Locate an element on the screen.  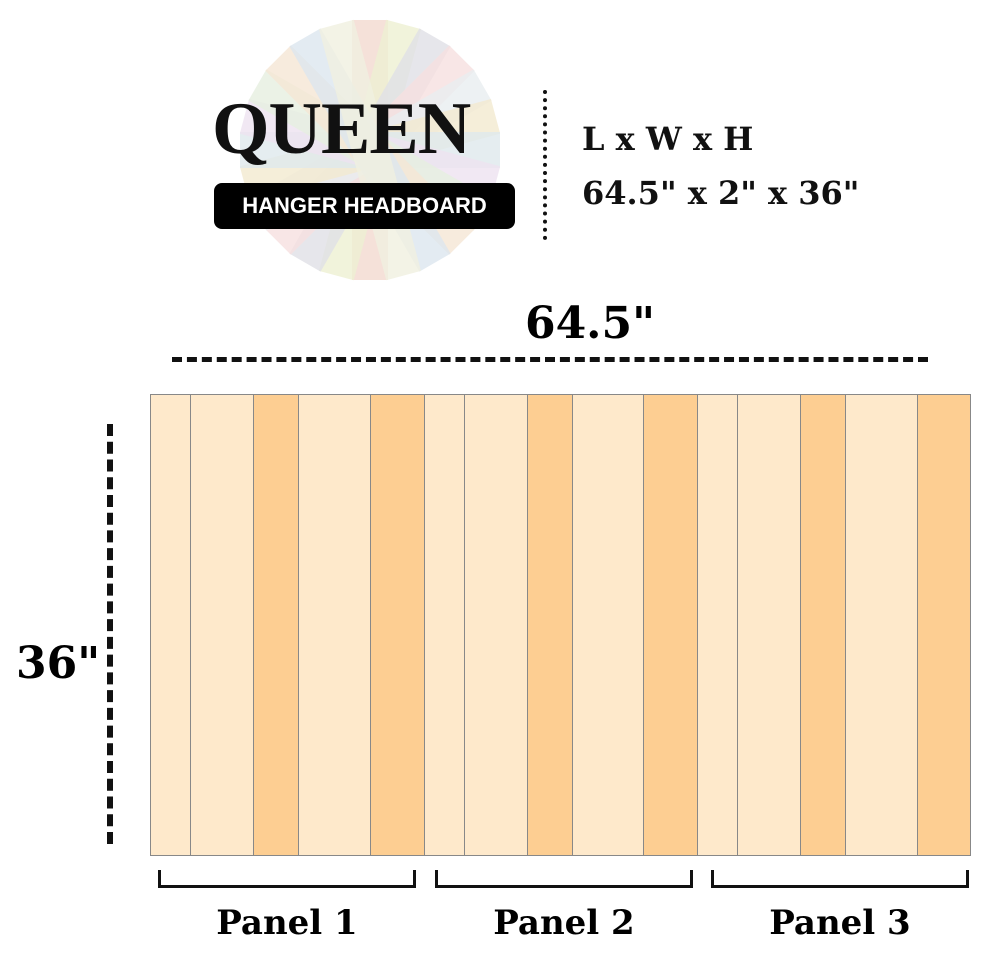
page-title: QUEEN is located at coordinates (341, 129).